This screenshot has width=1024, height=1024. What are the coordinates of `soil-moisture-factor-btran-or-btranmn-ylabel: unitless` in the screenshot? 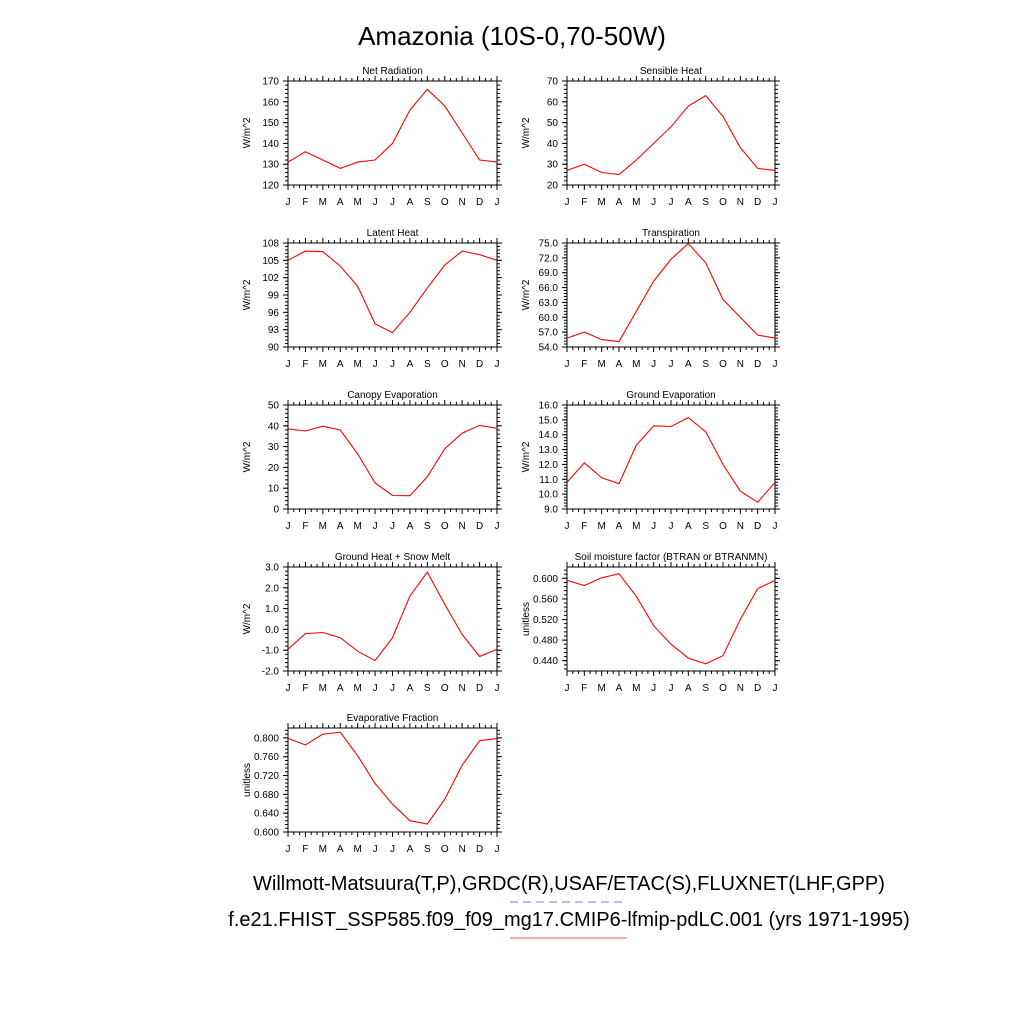 It's located at (526, 619).